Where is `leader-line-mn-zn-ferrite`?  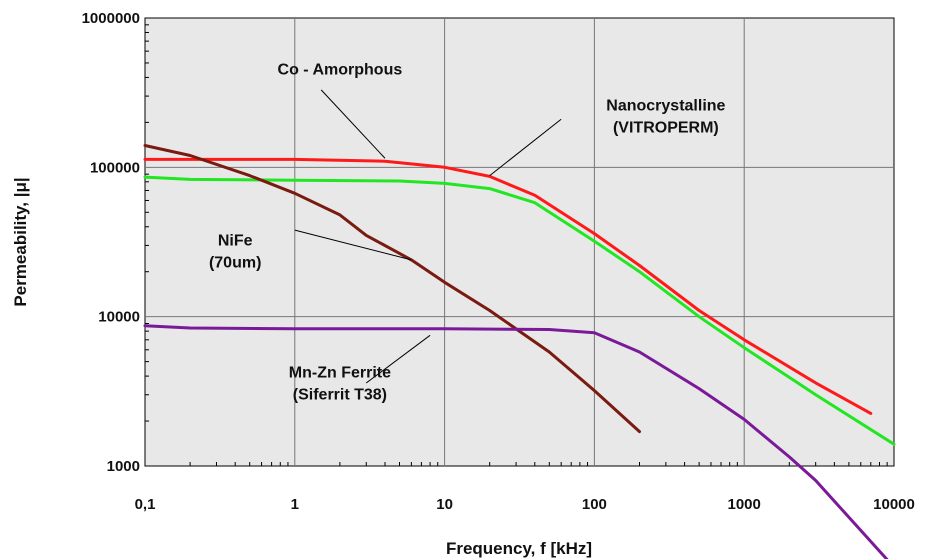 leader-line-mn-zn-ferrite is located at coordinates (398, 359).